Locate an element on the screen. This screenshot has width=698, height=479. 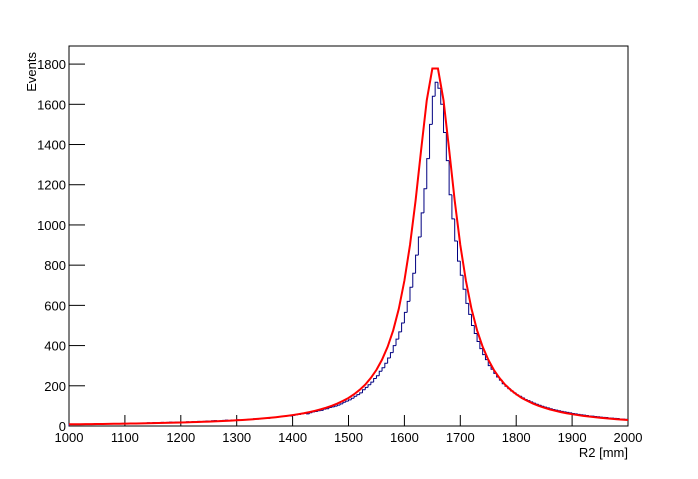
y-tick-label: 1600 is located at coordinates (51, 104).